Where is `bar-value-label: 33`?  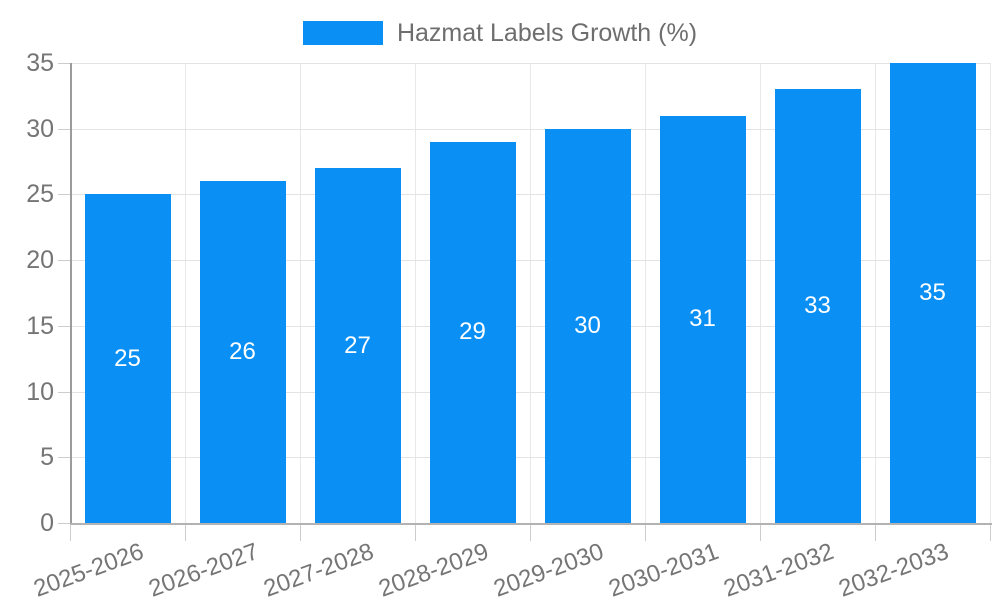 bar-value-label: 33 is located at coordinates (817, 306).